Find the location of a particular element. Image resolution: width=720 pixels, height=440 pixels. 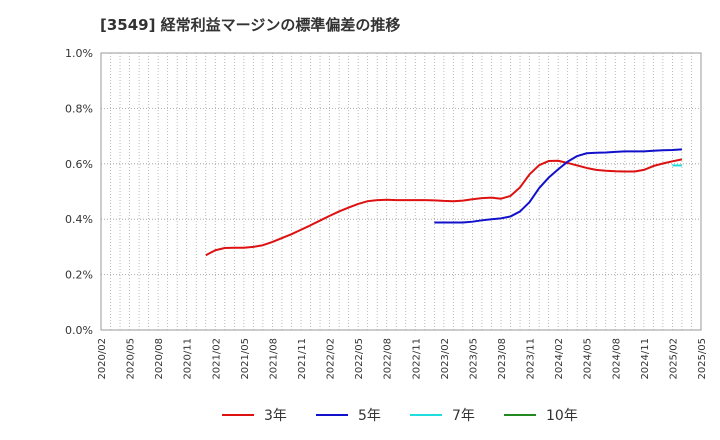

x-tick-label: 2025/02 is located at coordinates (673, 359).